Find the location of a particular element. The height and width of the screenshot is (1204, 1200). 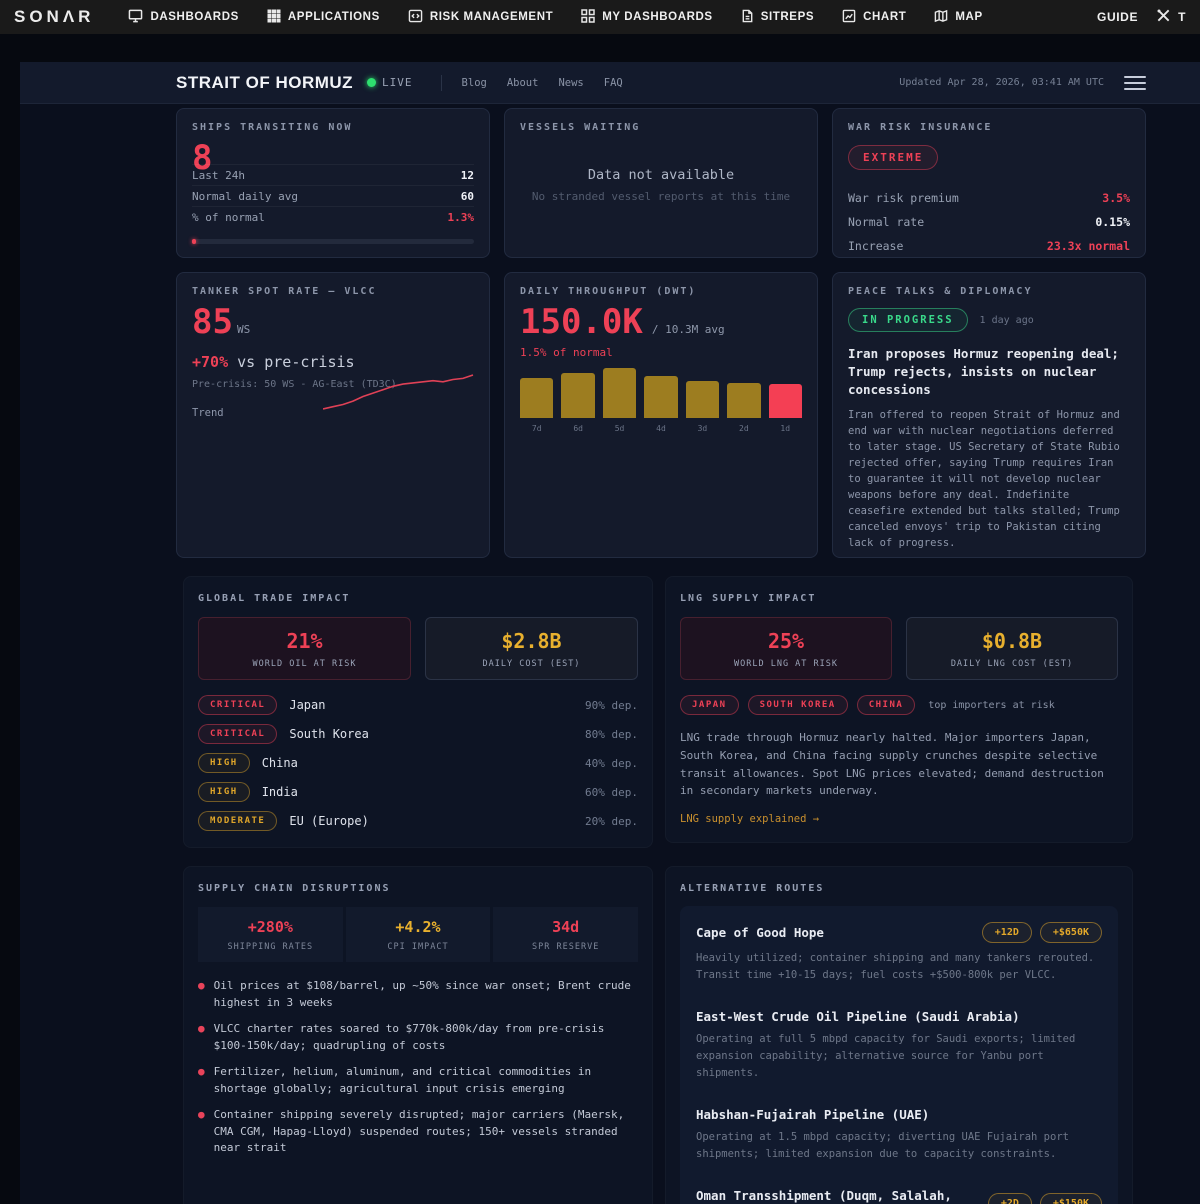

ships-row-last24h: Last 24h 12 is located at coordinates (333, 174).